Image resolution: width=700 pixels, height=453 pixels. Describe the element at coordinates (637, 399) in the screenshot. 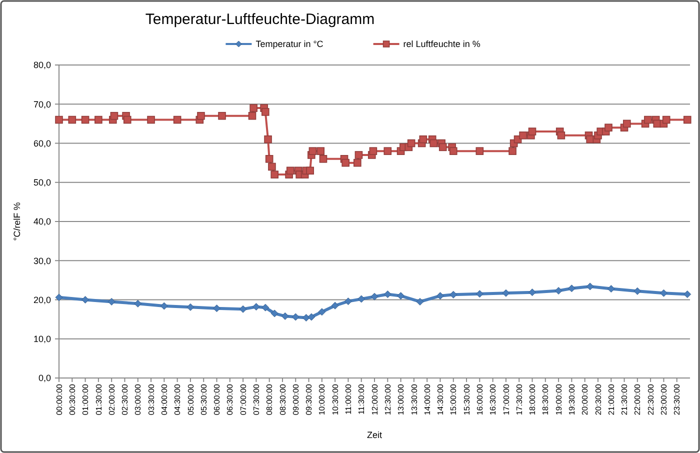

I see `x-tick-label: 22:00:00` at that location.